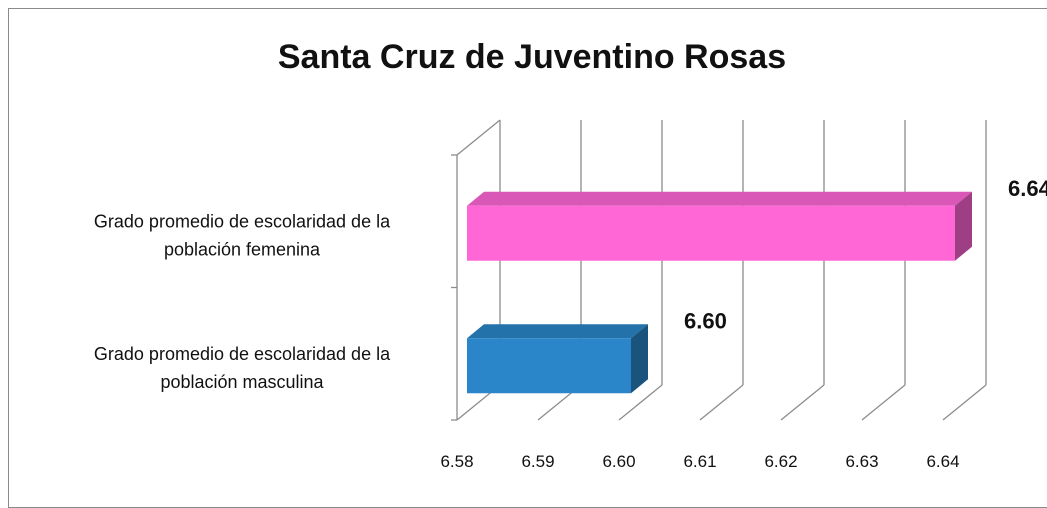 This screenshot has width=1047, height=508. I want to click on data-label: 6.60, so click(705, 320).